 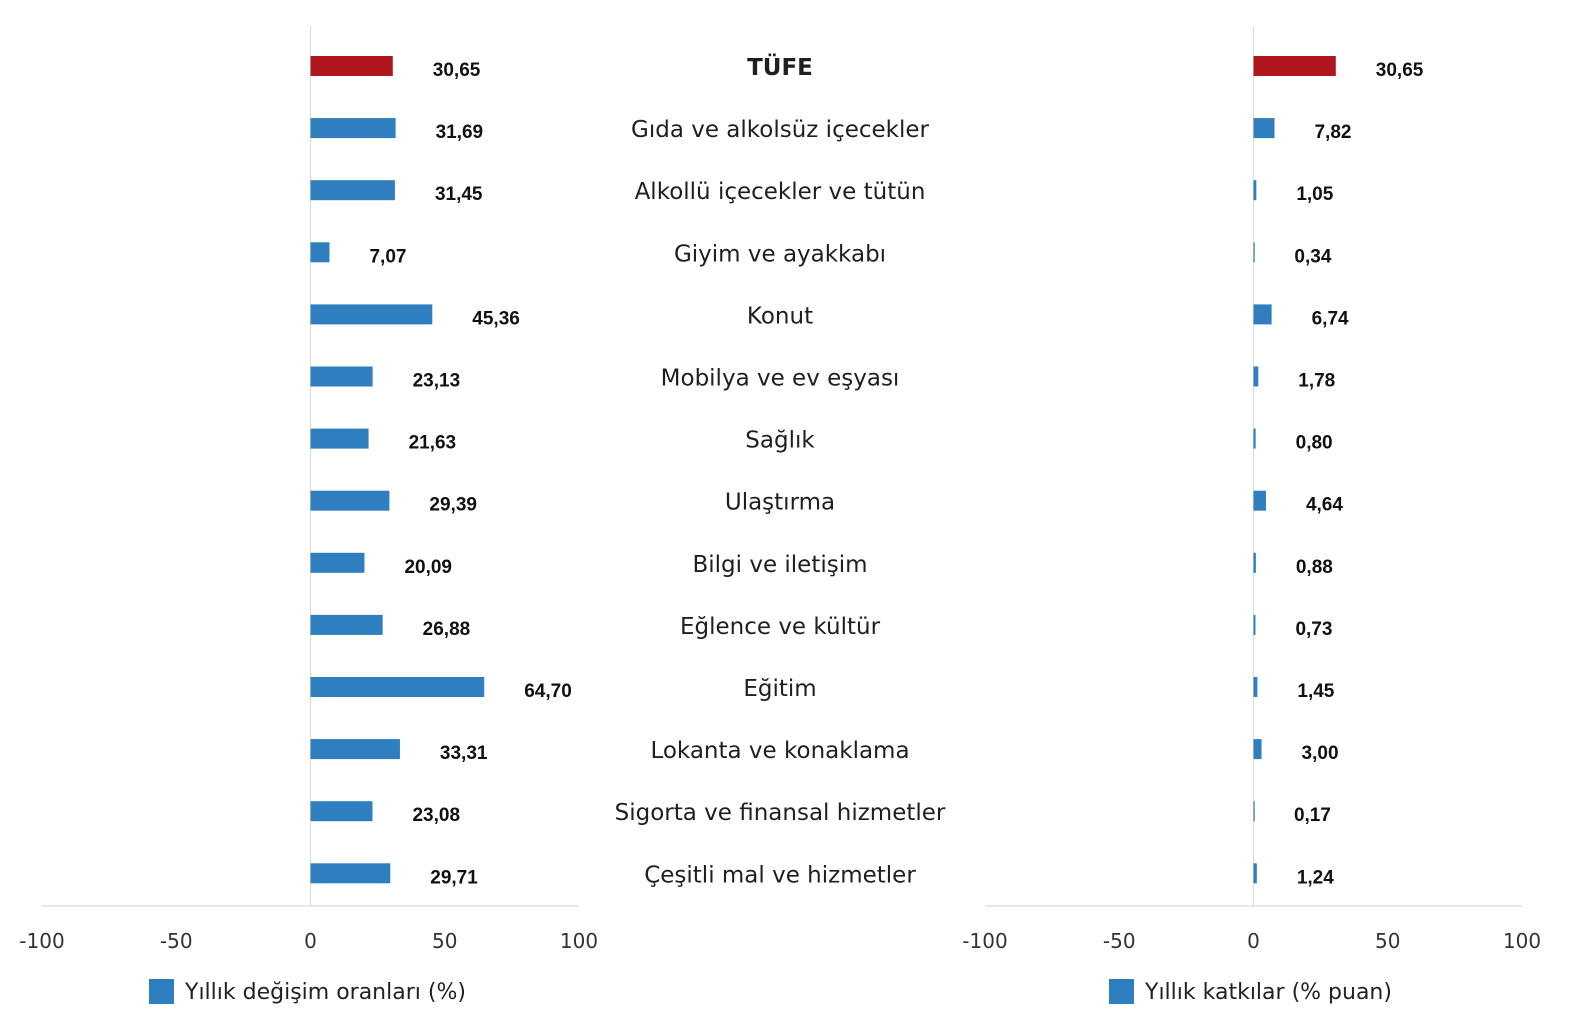 What do you see at coordinates (779, 565) in the screenshot?
I see `category-label-9: Bilgi ve iletişim` at bounding box center [779, 565].